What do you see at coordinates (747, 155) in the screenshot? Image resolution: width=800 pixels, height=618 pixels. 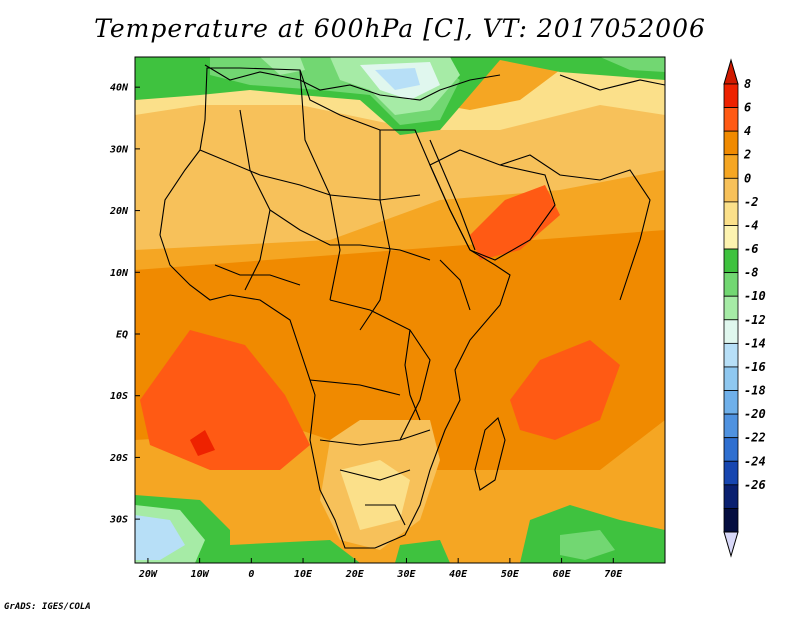 I see `colorbar-label: 2` at bounding box center [747, 155].